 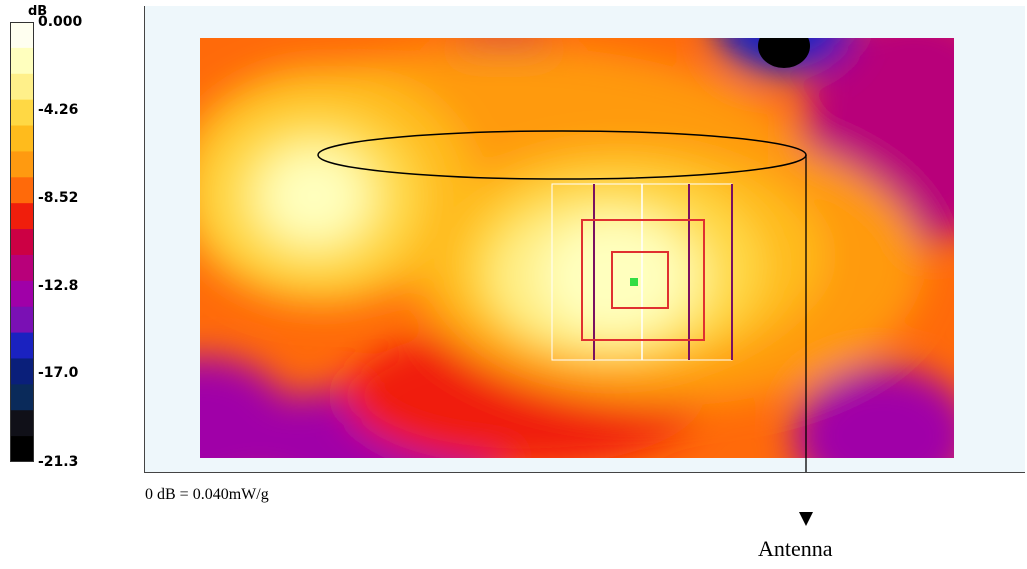 I want to click on colorbar-border, so click(x=22, y=242).